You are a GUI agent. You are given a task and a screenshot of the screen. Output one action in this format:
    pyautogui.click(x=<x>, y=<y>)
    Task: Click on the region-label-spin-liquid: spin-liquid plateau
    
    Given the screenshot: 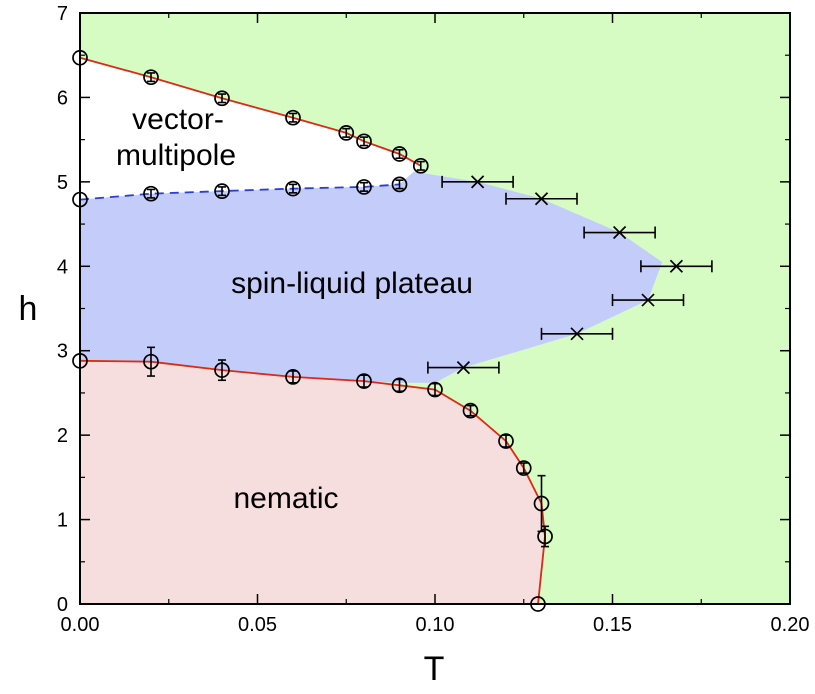 What is the action you would take?
    pyautogui.click(x=352, y=283)
    